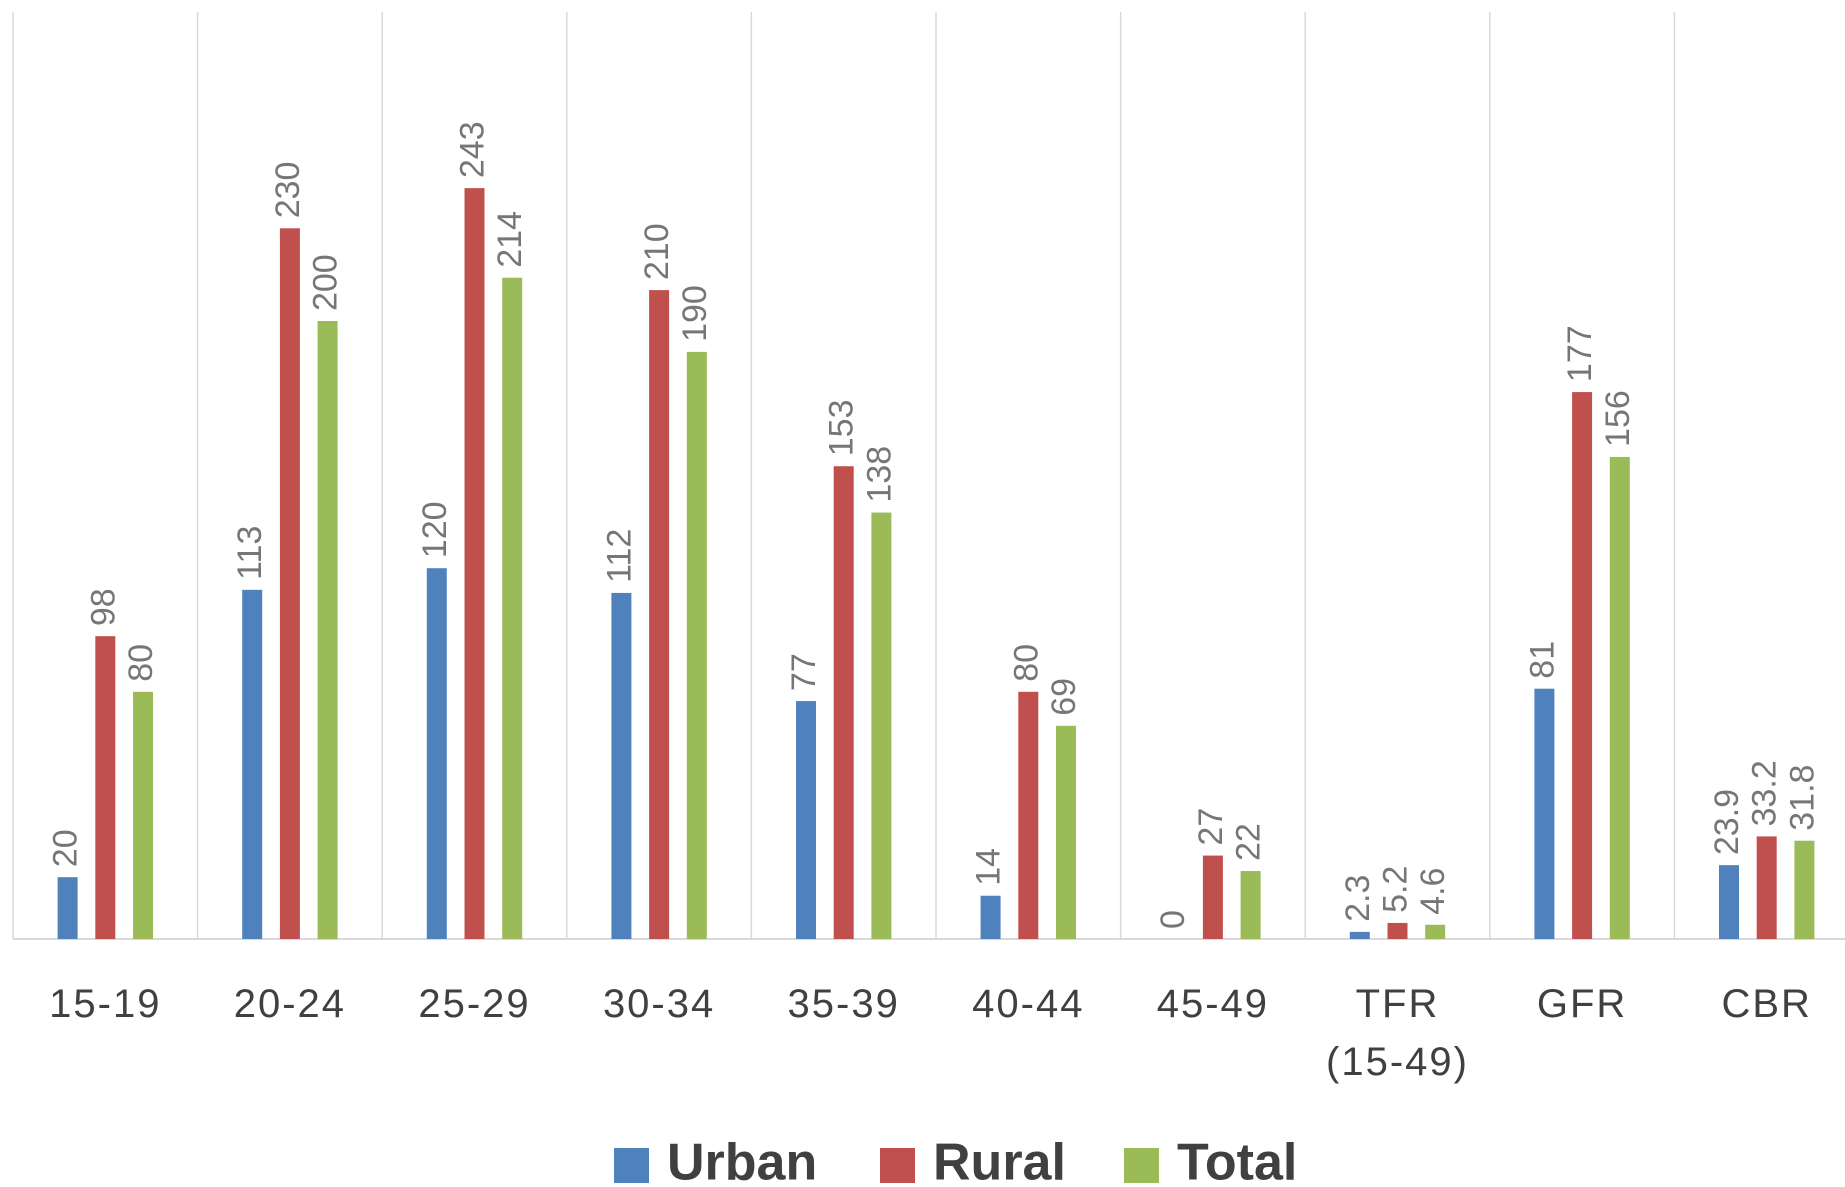  What do you see at coordinates (989, 867) in the screenshot?
I see `data-label: 14` at bounding box center [989, 867].